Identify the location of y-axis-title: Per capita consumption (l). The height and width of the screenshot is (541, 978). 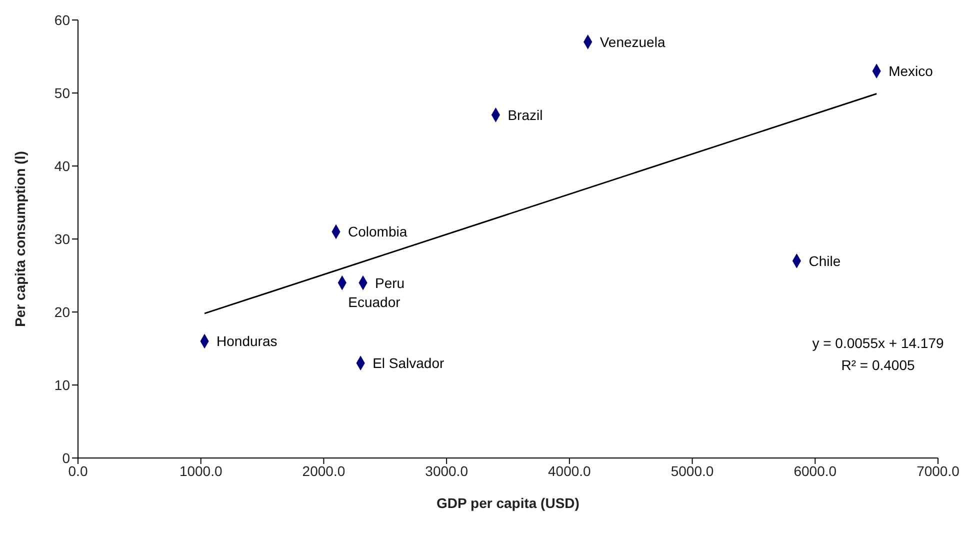
(20, 239).